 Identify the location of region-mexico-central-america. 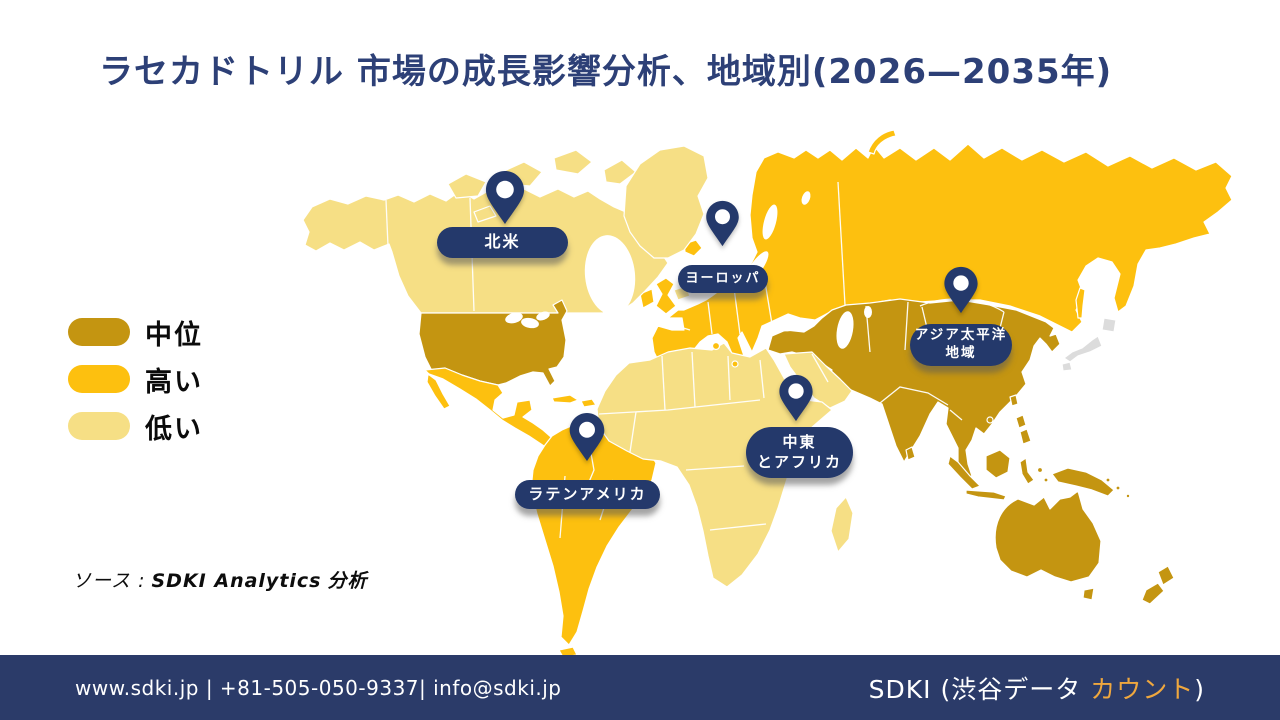
(498, 414).